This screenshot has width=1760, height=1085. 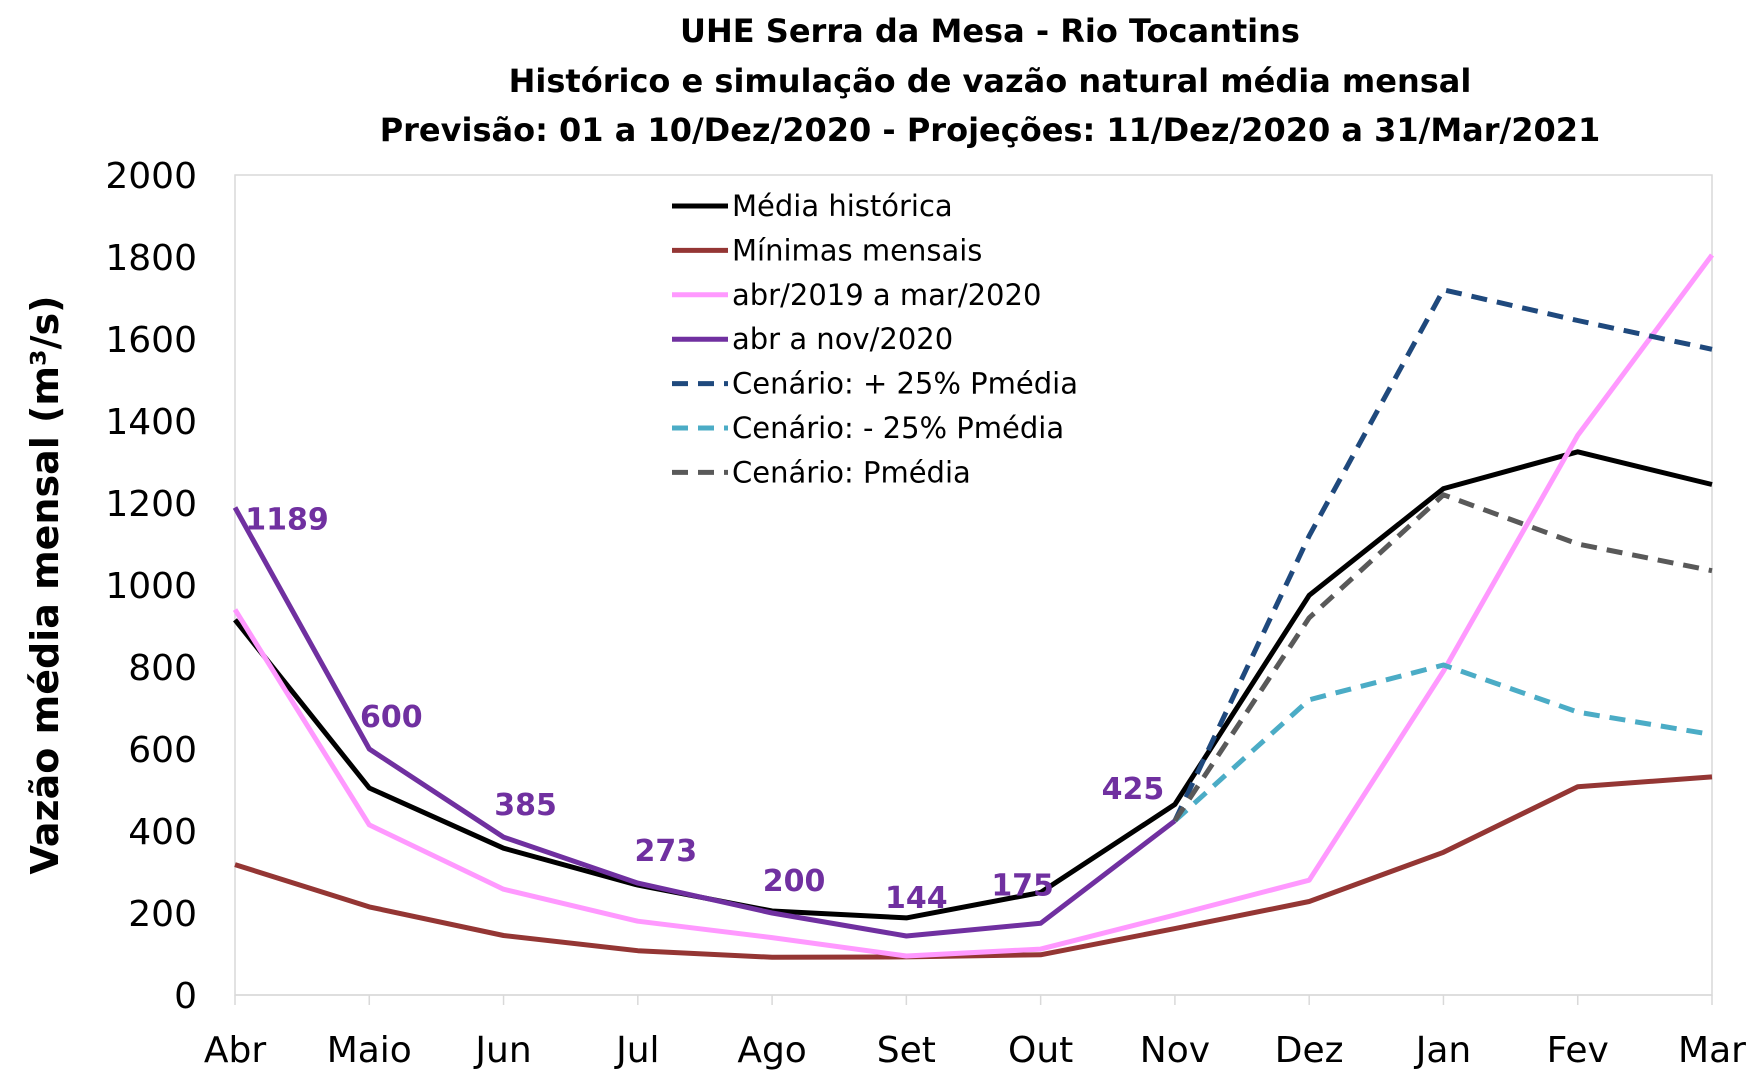 What do you see at coordinates (162, 668) in the screenshot?
I see `y-tick-label: 800` at bounding box center [162, 668].